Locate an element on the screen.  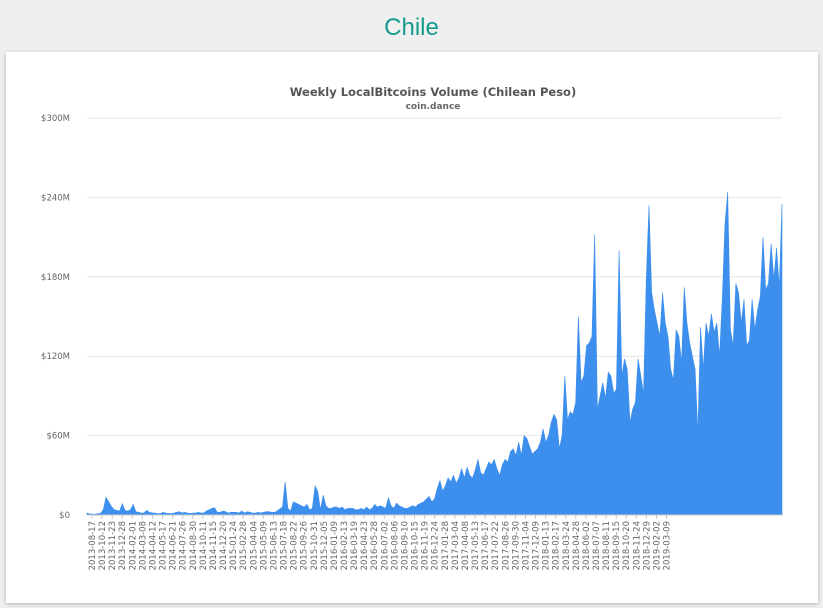
x-tick-label: 2016-08-06 is located at coordinates (395, 545).